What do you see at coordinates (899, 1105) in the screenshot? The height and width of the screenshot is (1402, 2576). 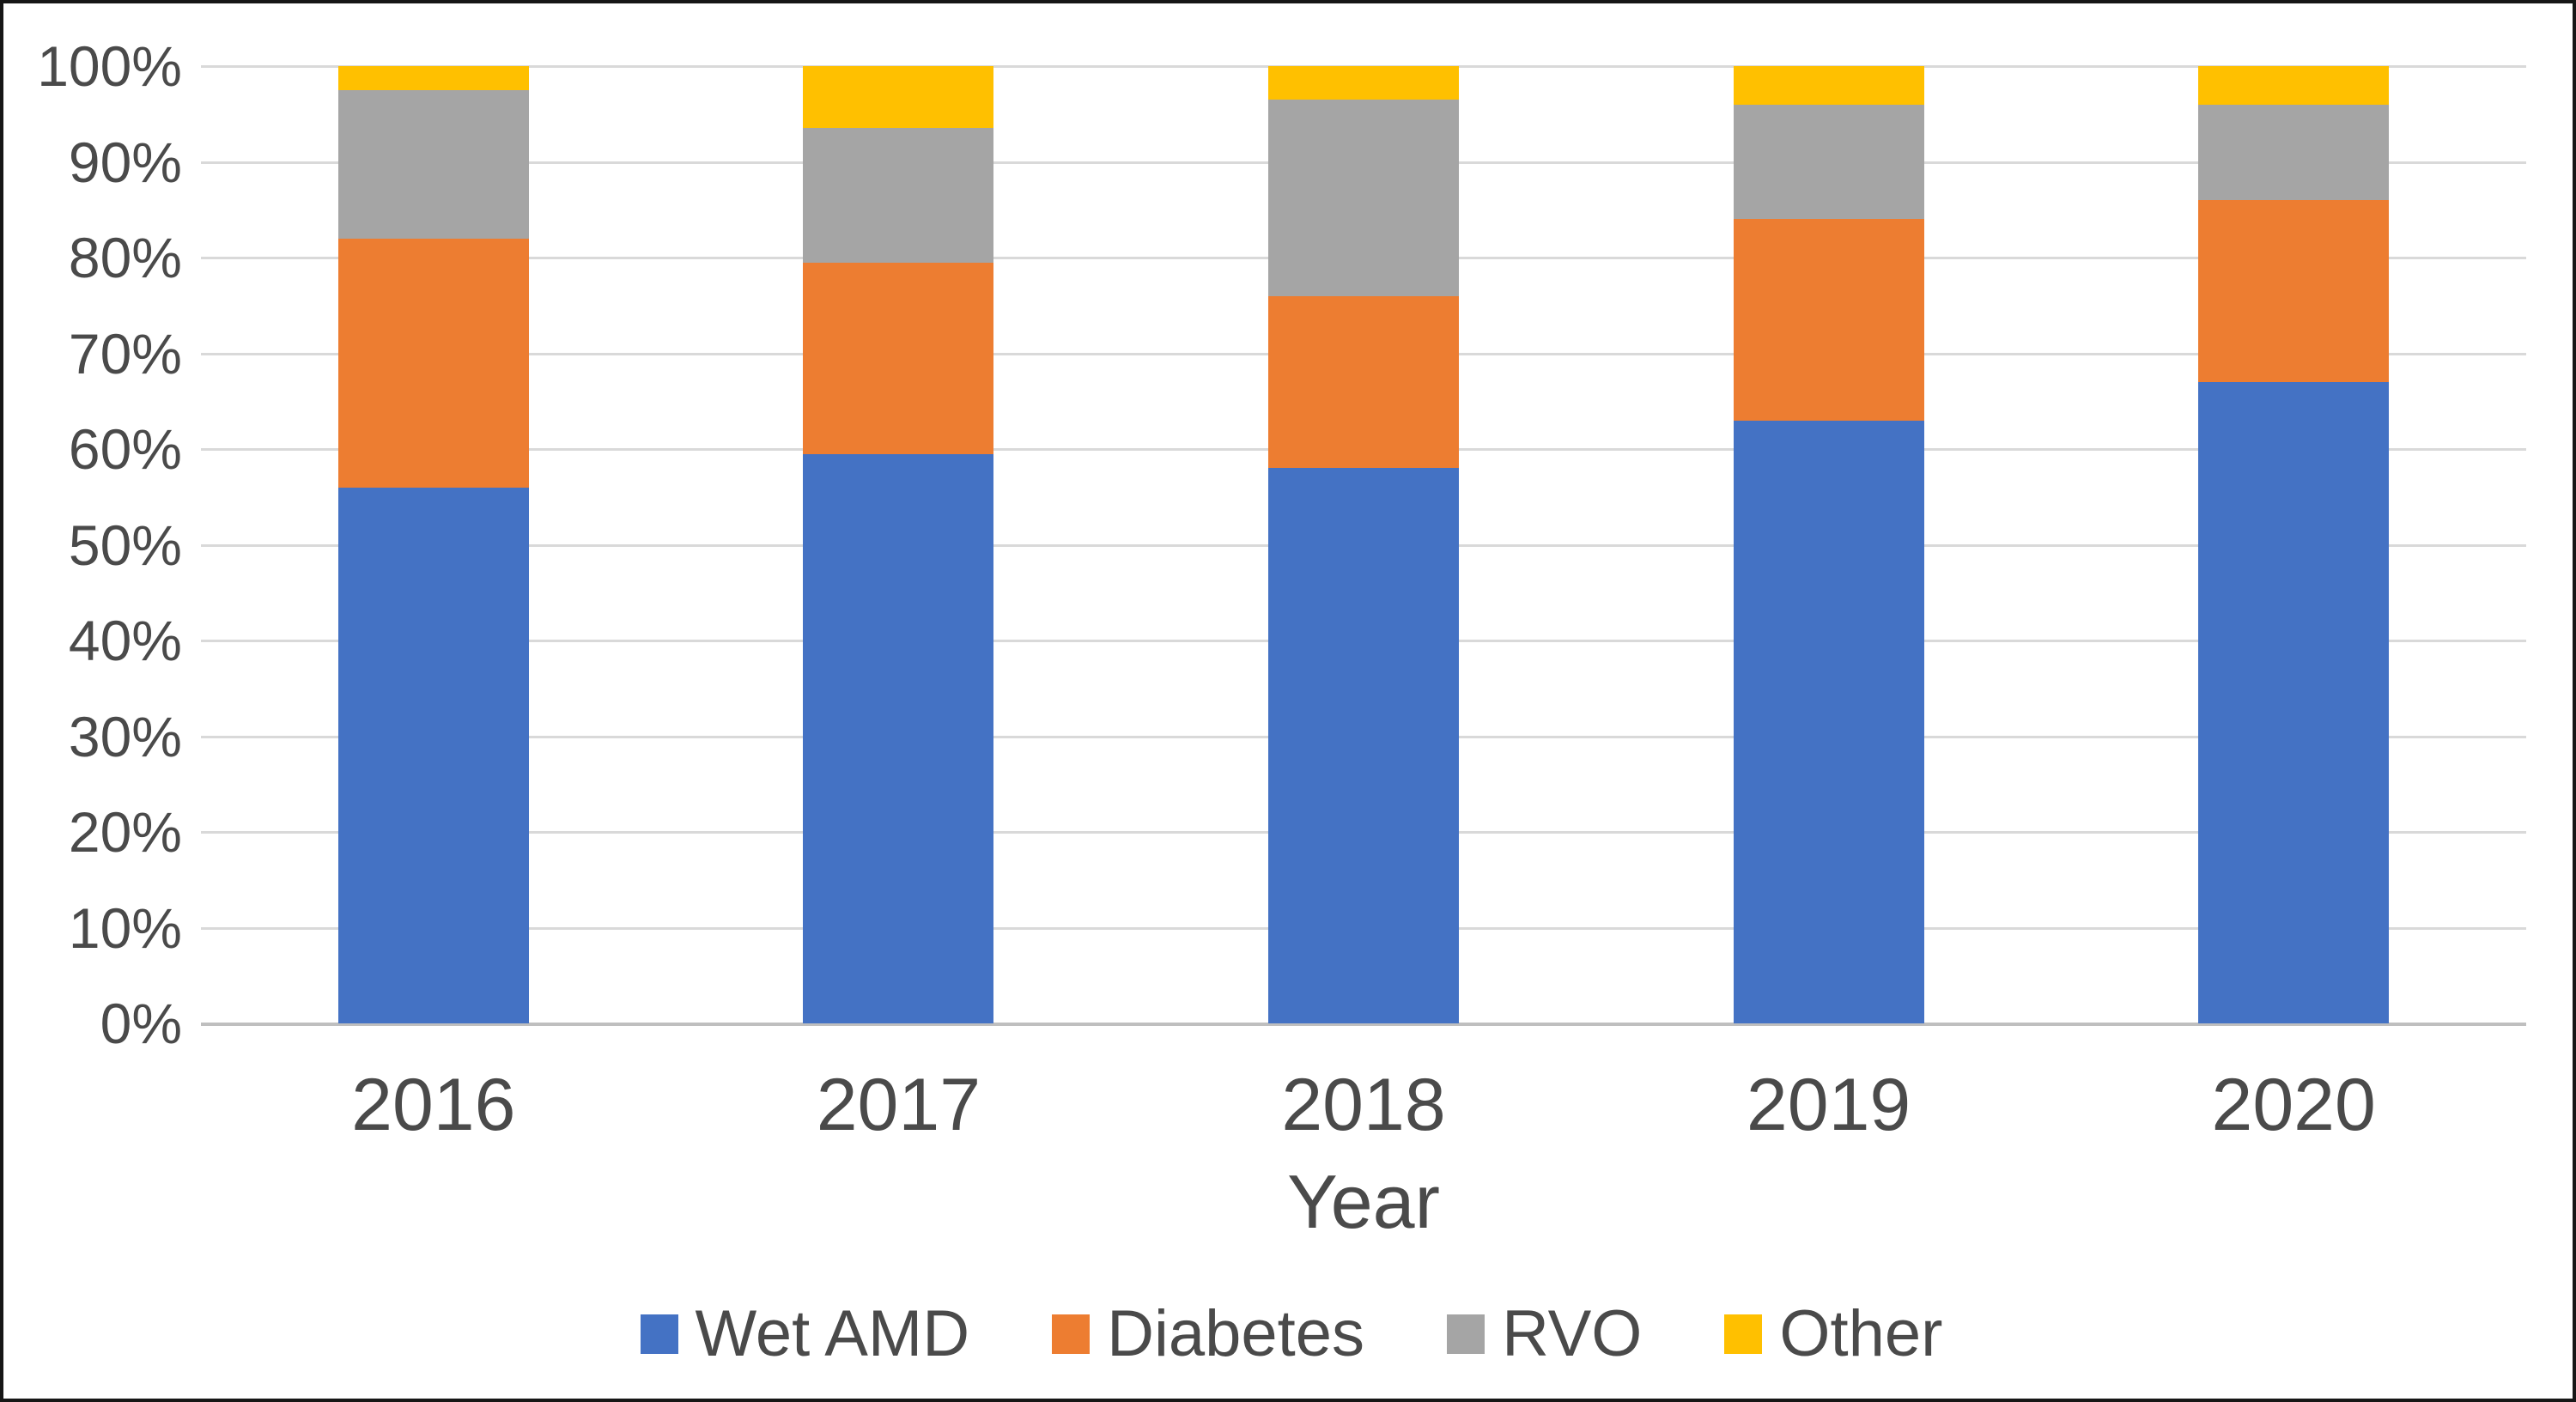 I see `x-tick-label: 2017` at bounding box center [899, 1105].